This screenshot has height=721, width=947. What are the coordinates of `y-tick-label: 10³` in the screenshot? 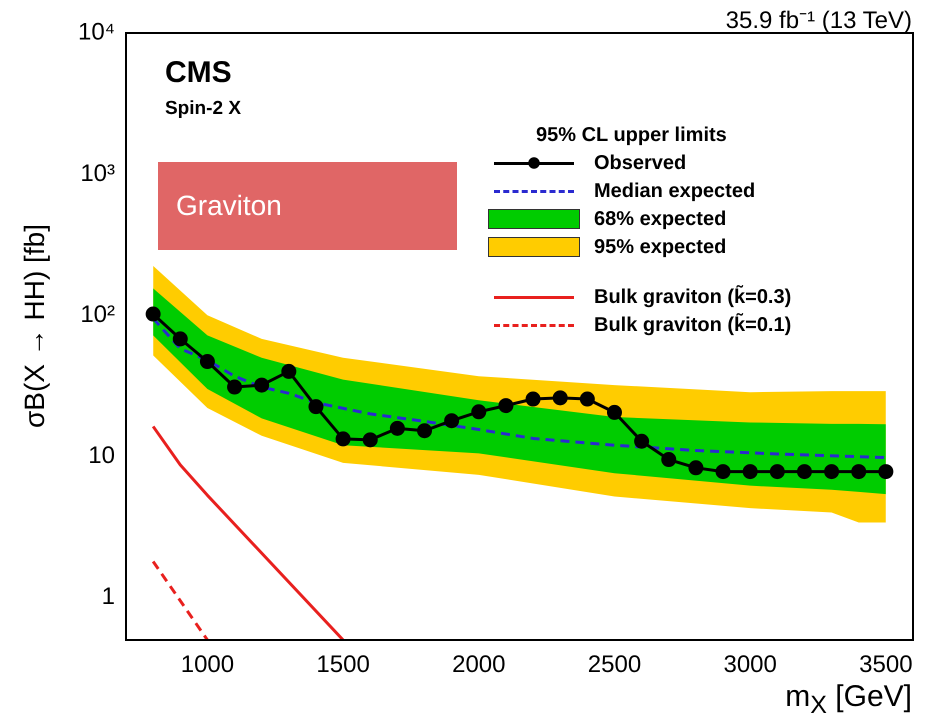 It's located at (98, 173).